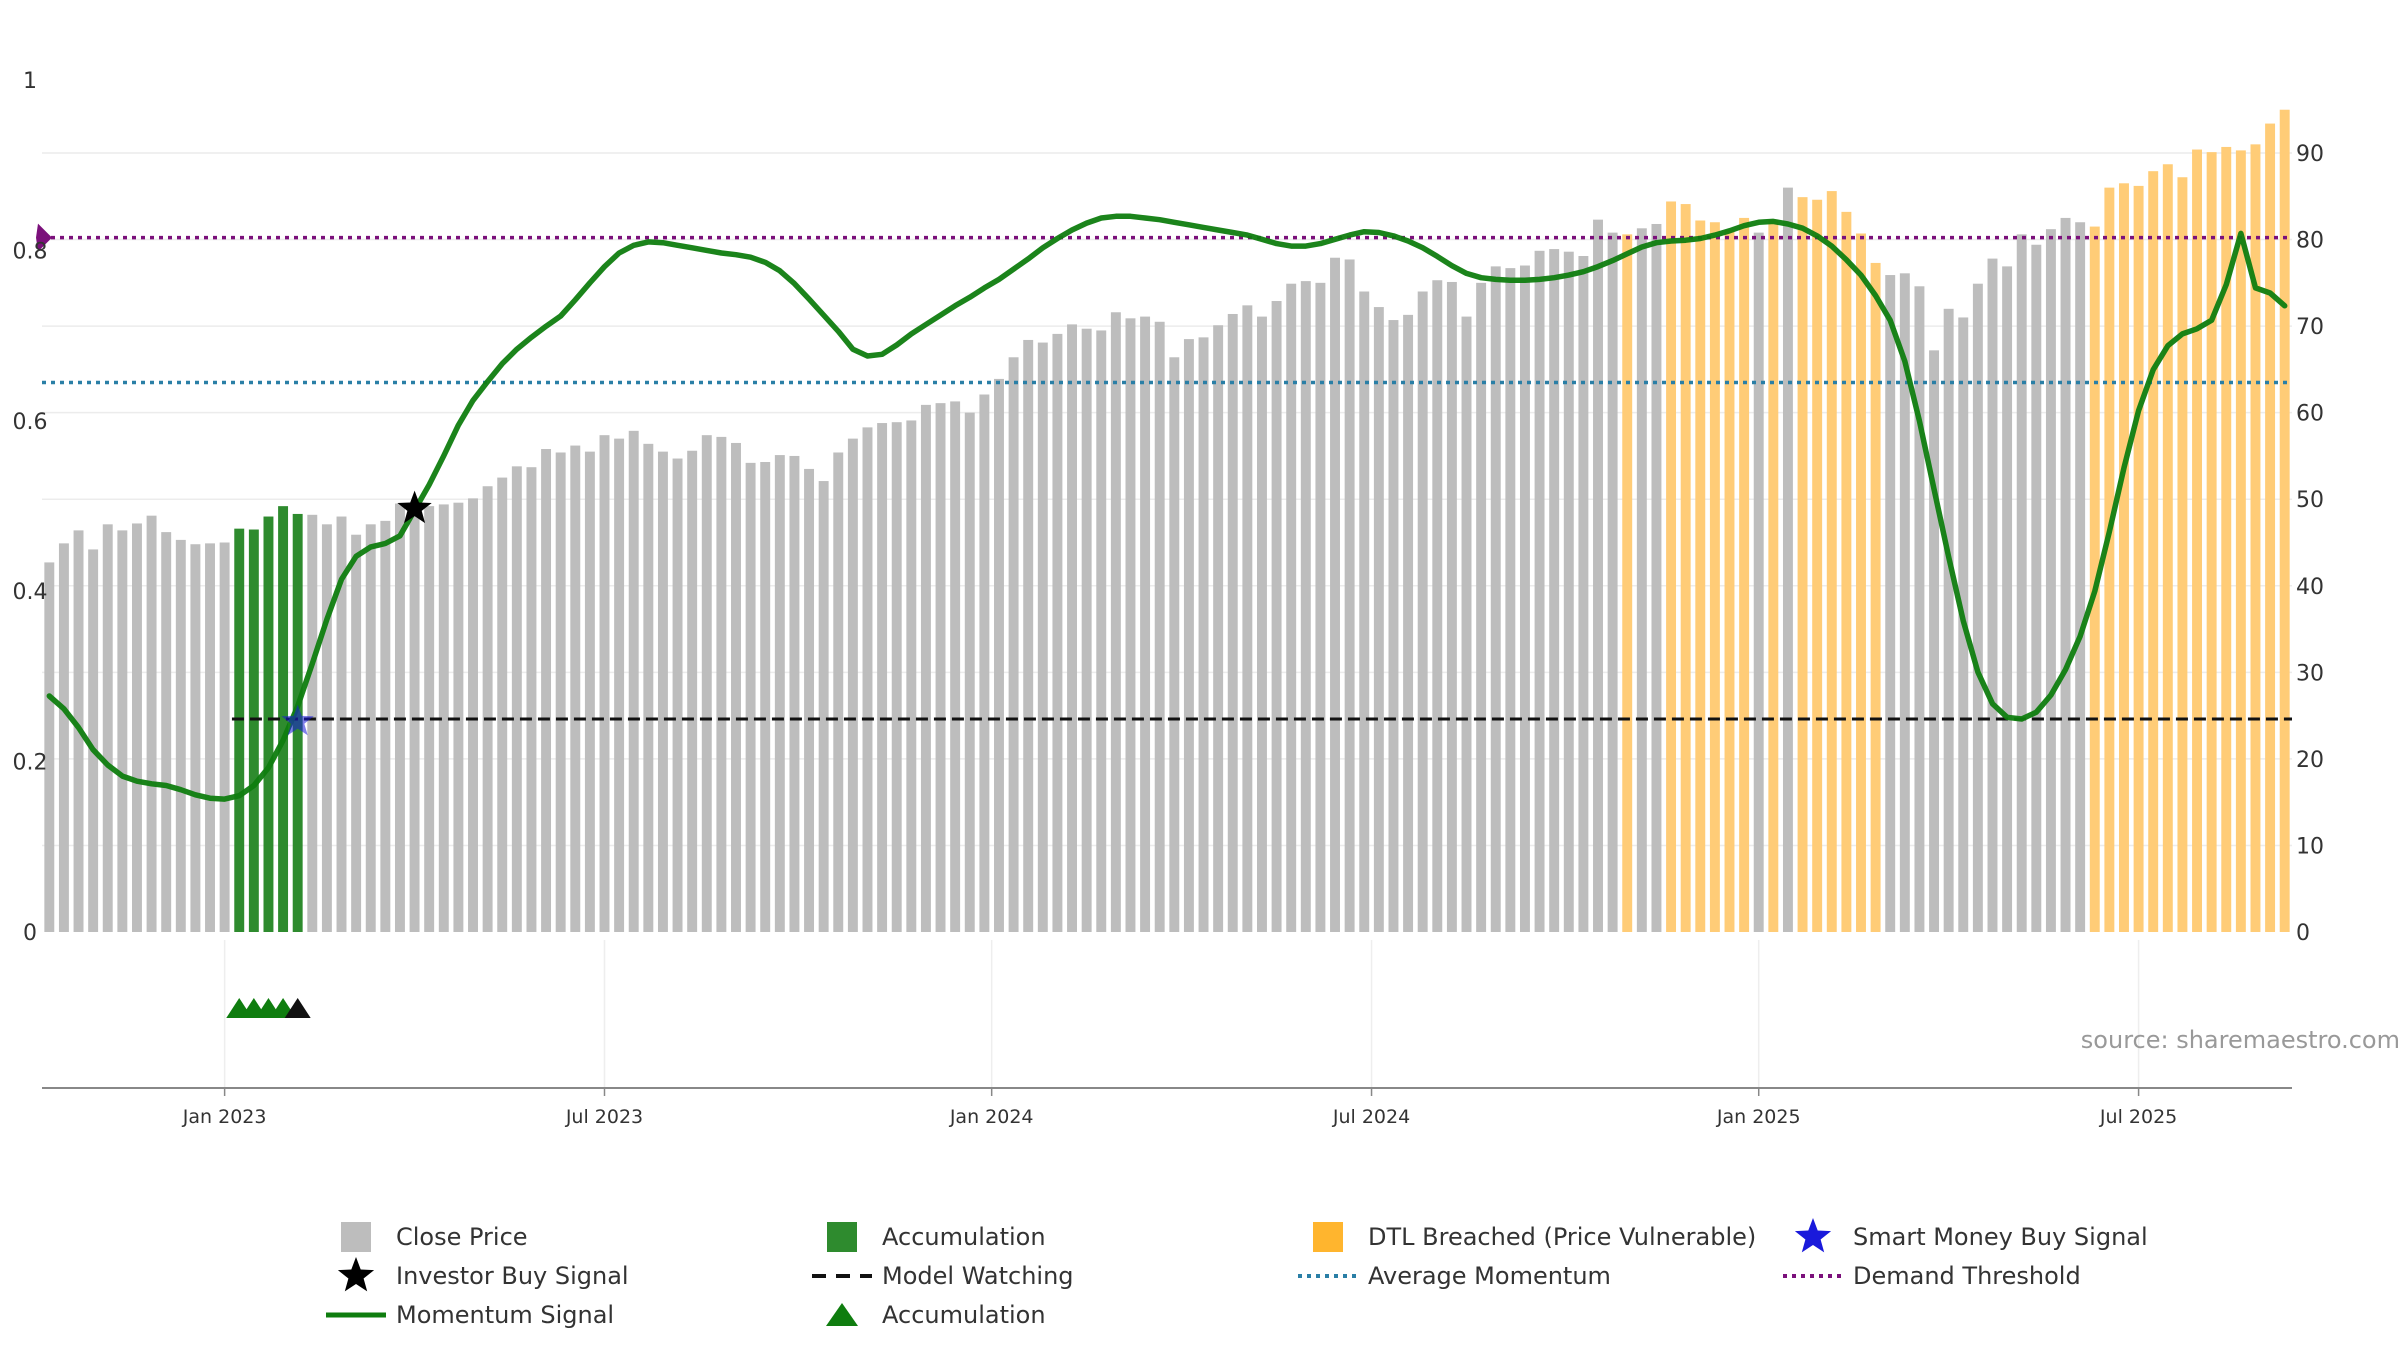  Describe the element at coordinates (30, 763) in the screenshot. I see `y-left-tick-label: 0.2` at that location.